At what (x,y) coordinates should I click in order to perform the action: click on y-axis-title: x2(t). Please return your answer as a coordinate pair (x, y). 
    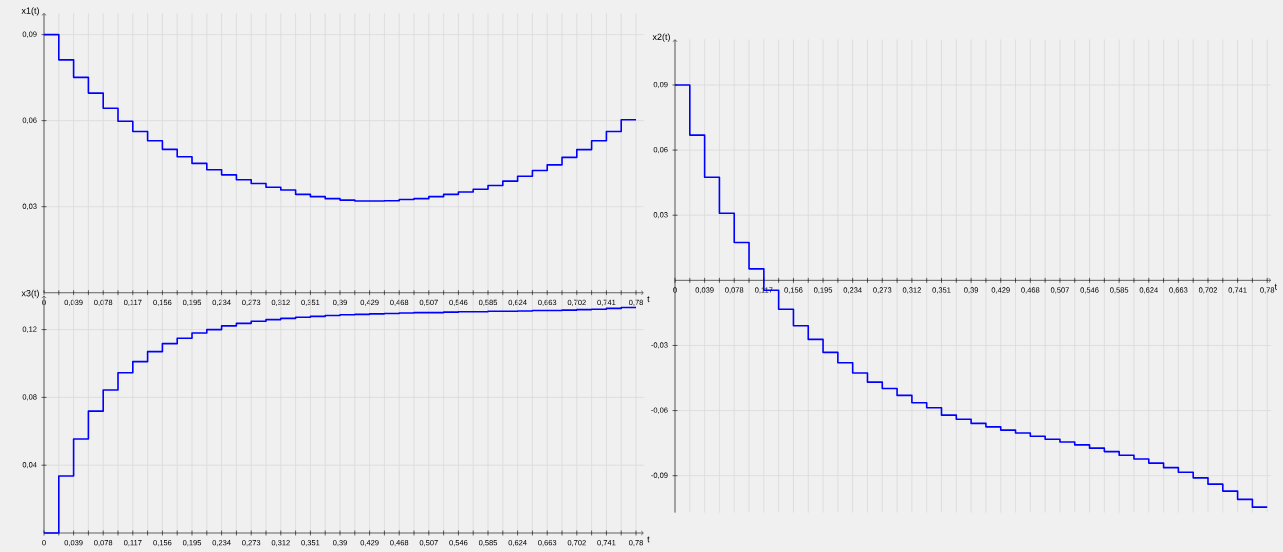
    Looking at the image, I should click on (661, 37).